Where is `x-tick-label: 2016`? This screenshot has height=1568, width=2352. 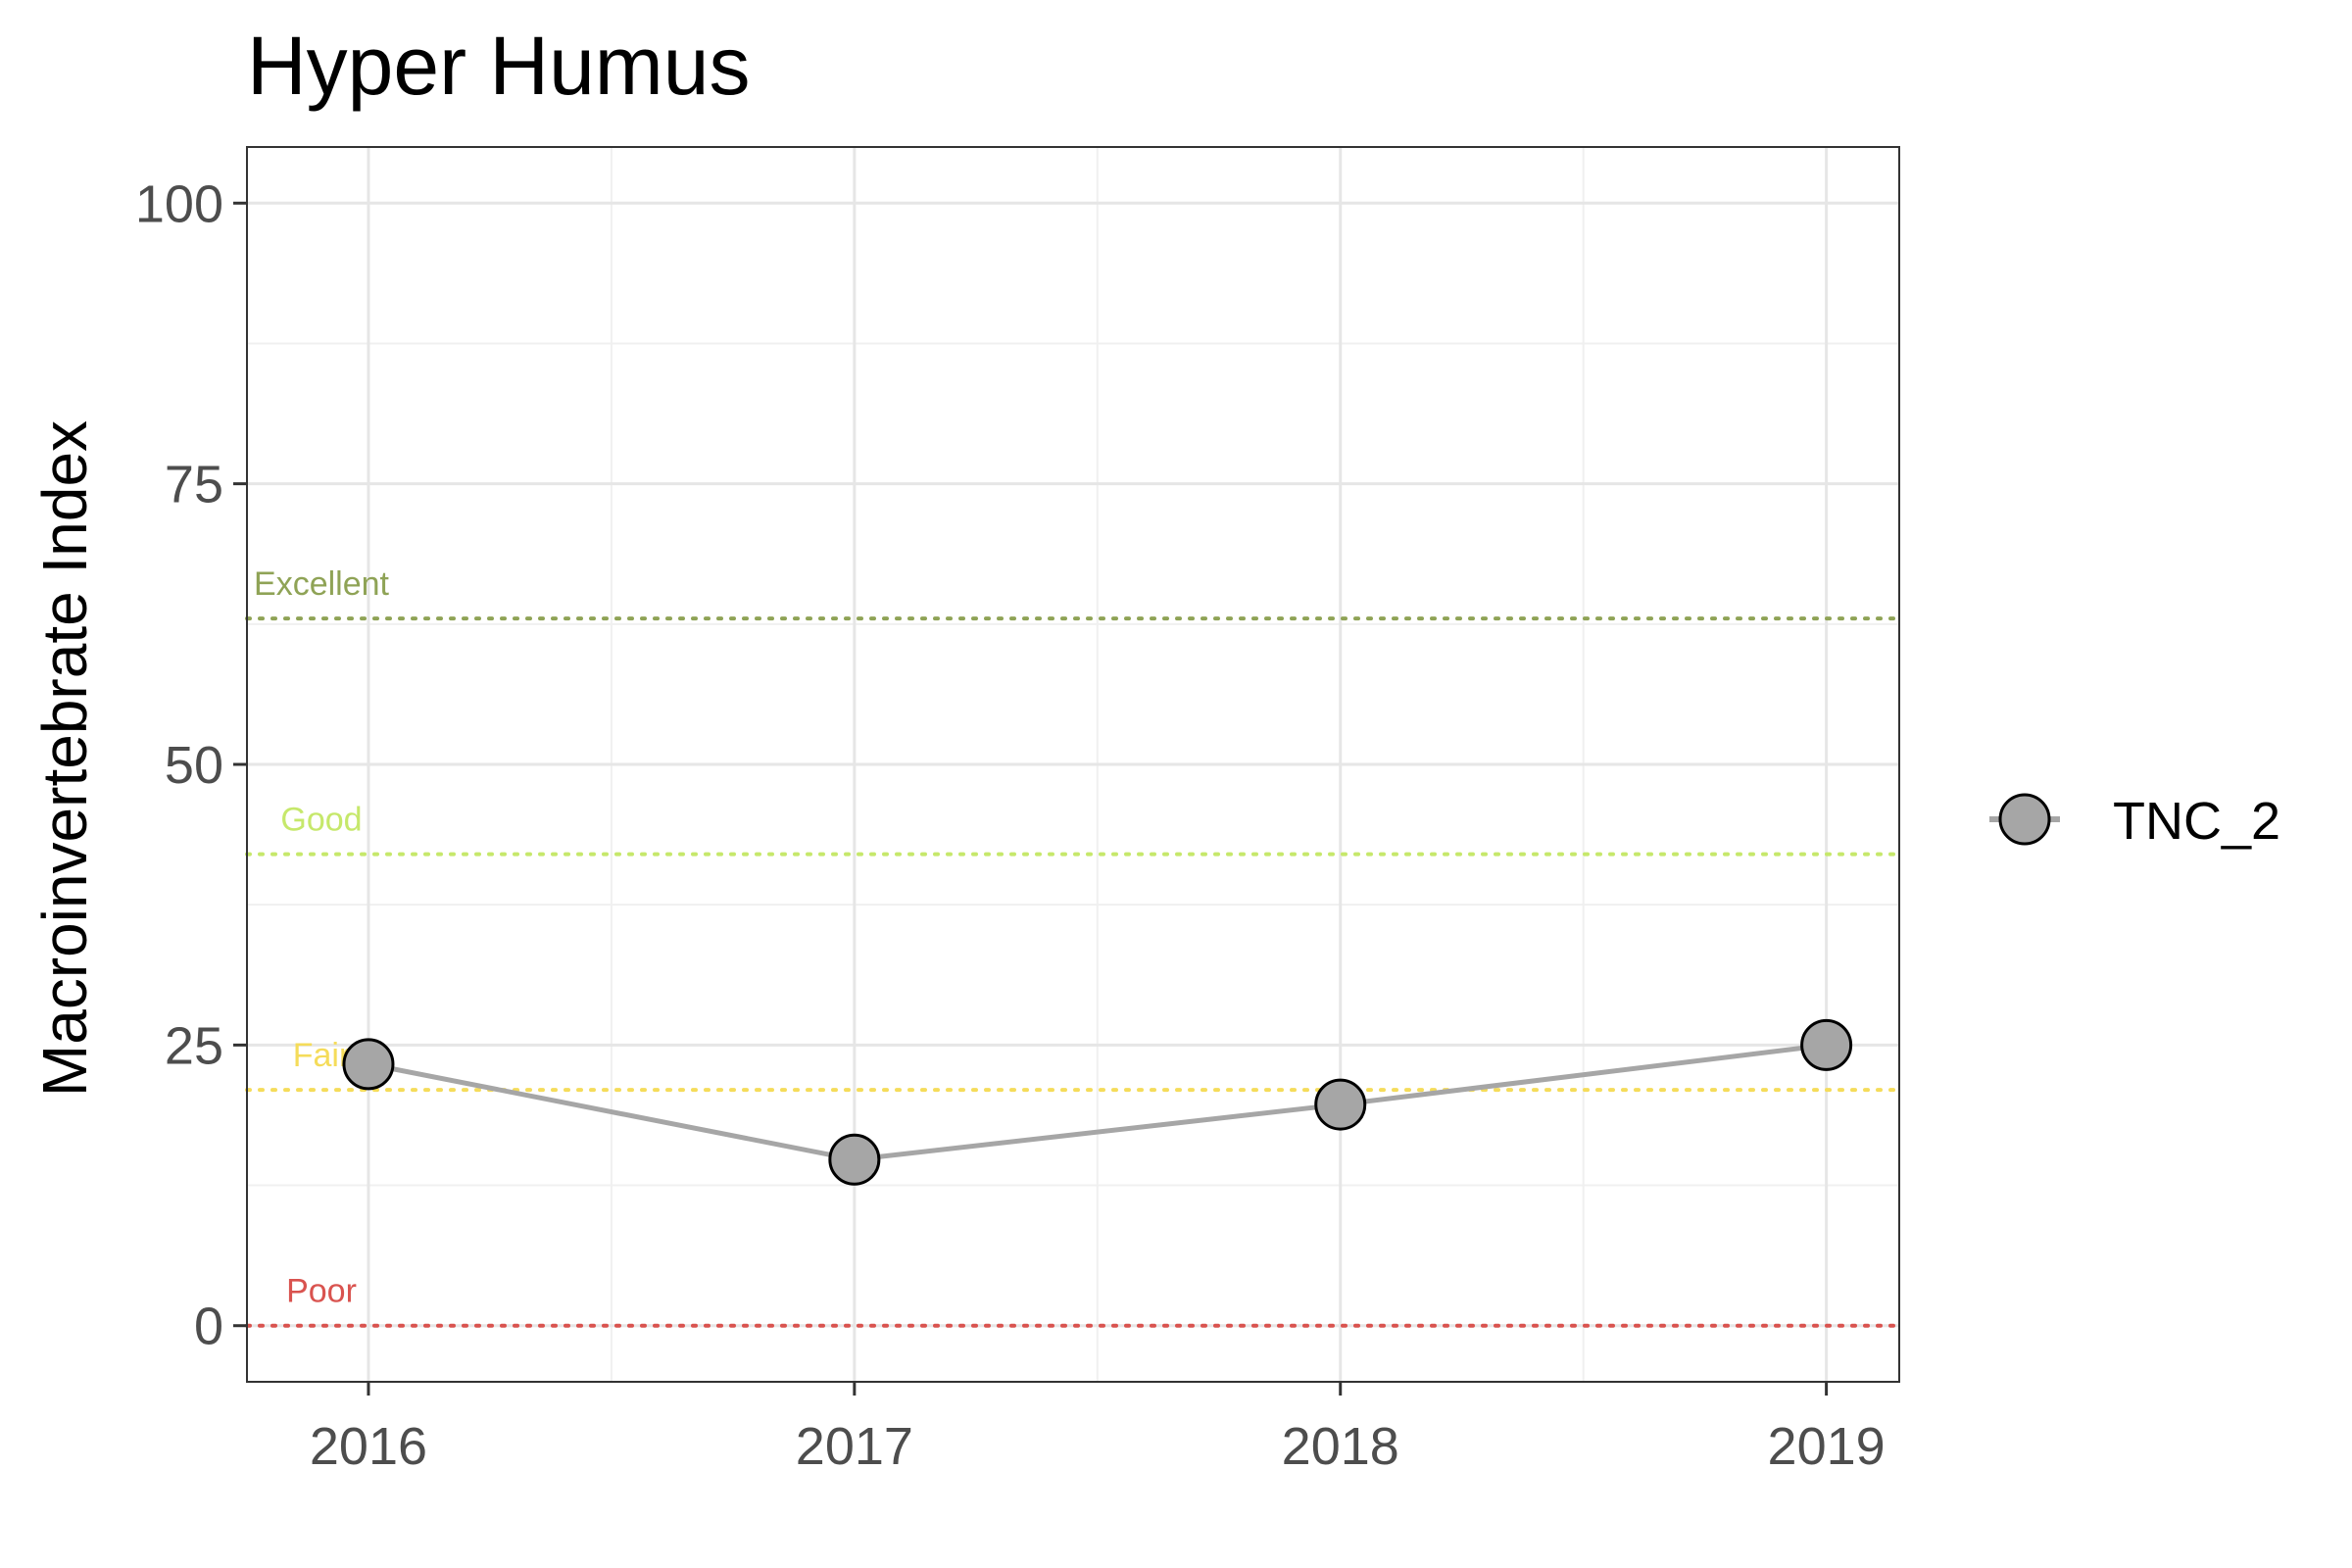 x-tick-label: 2016 is located at coordinates (368, 1446).